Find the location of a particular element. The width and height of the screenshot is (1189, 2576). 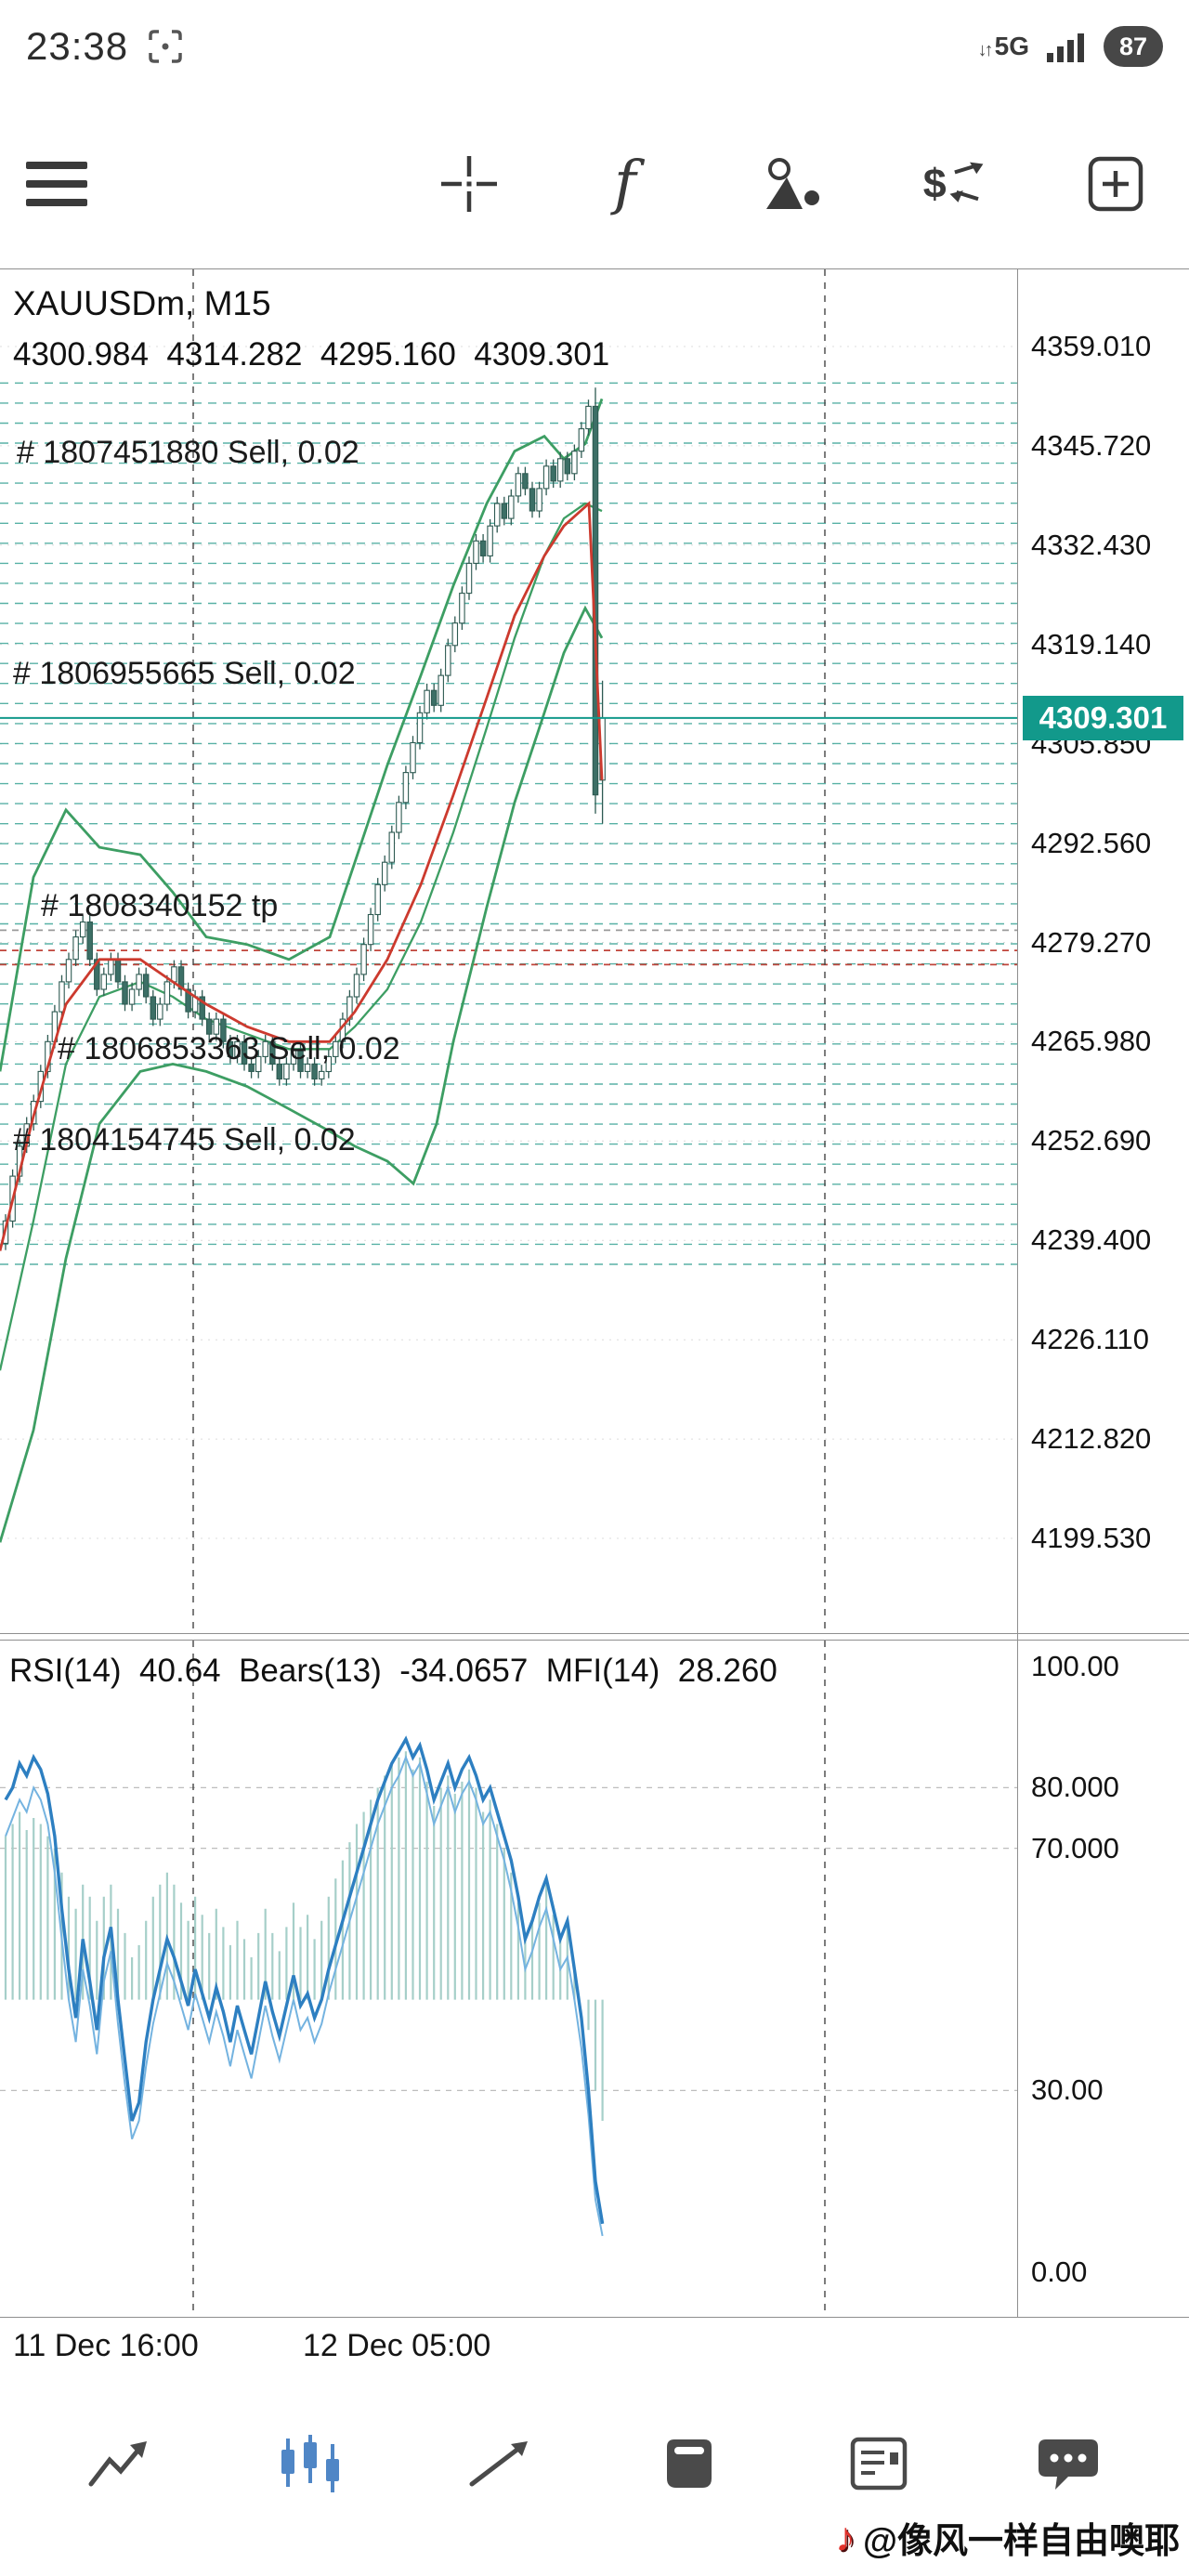

screen-capture-icon is located at coordinates (166, 46).